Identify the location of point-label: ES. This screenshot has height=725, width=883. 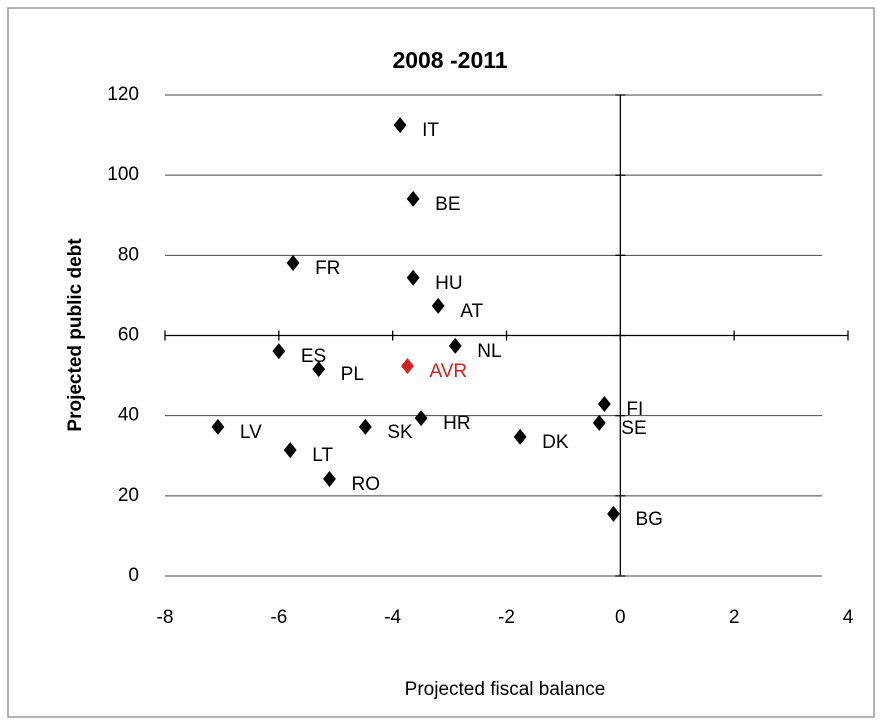
(313, 356).